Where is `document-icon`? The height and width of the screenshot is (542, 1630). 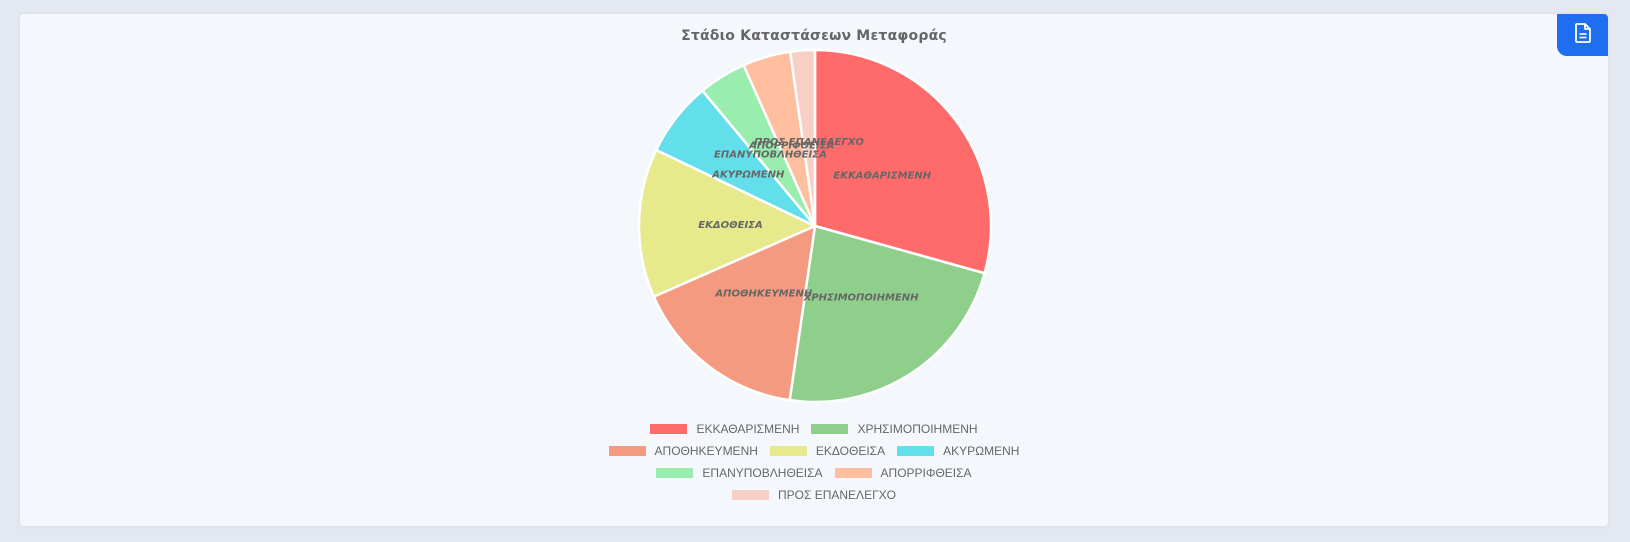 document-icon is located at coordinates (1583, 35).